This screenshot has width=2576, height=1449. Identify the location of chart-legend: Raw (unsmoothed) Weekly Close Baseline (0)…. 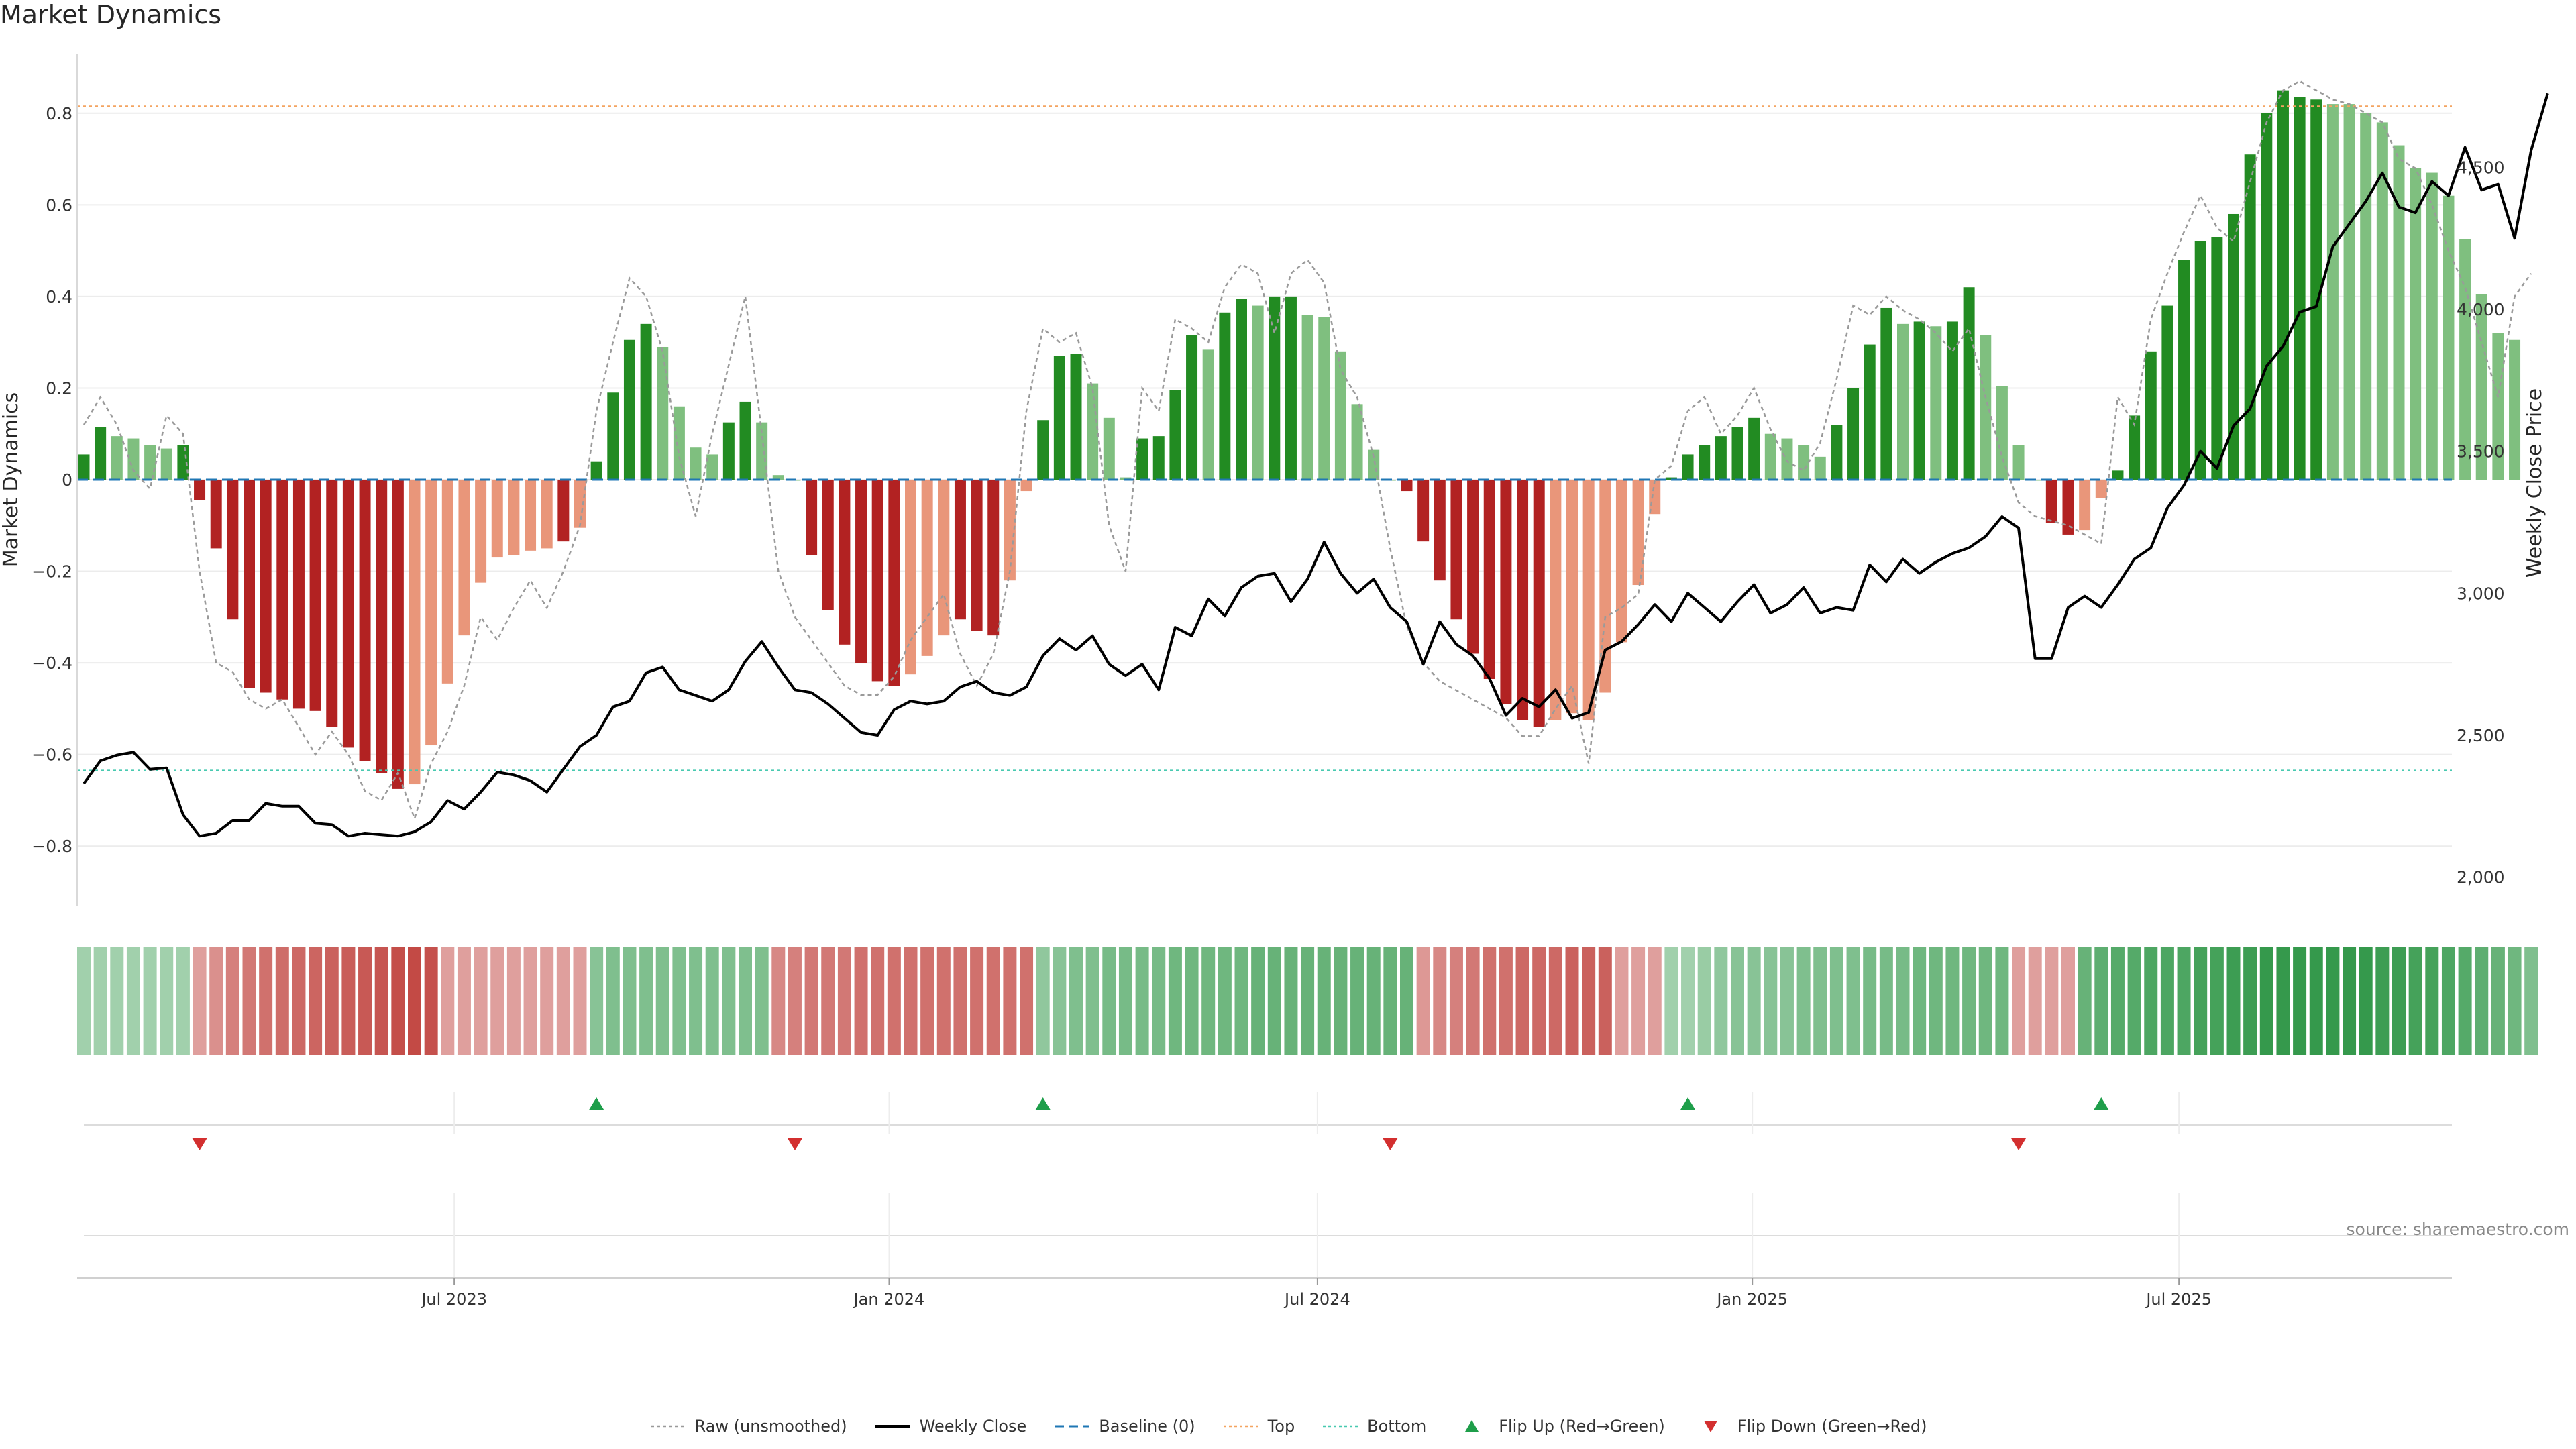
(1288, 1426).